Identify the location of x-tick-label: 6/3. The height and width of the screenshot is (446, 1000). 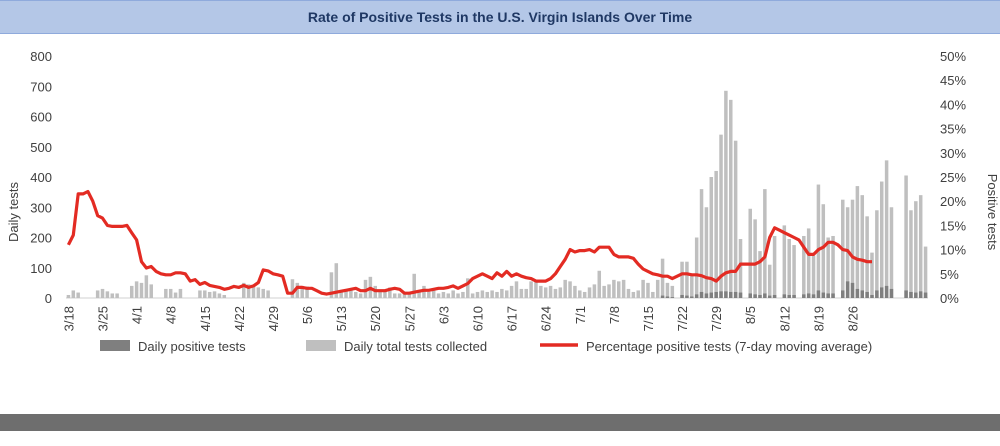
(443, 315).